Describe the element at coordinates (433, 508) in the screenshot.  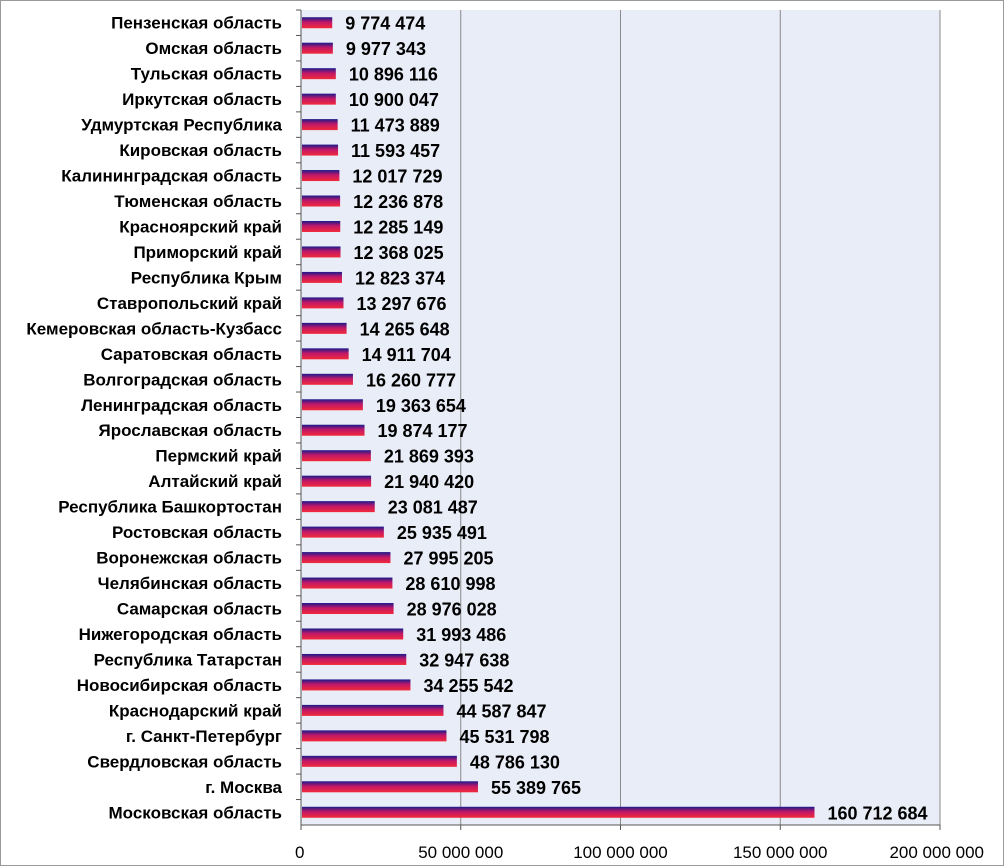
I see `value-label: 23 081 487` at that location.